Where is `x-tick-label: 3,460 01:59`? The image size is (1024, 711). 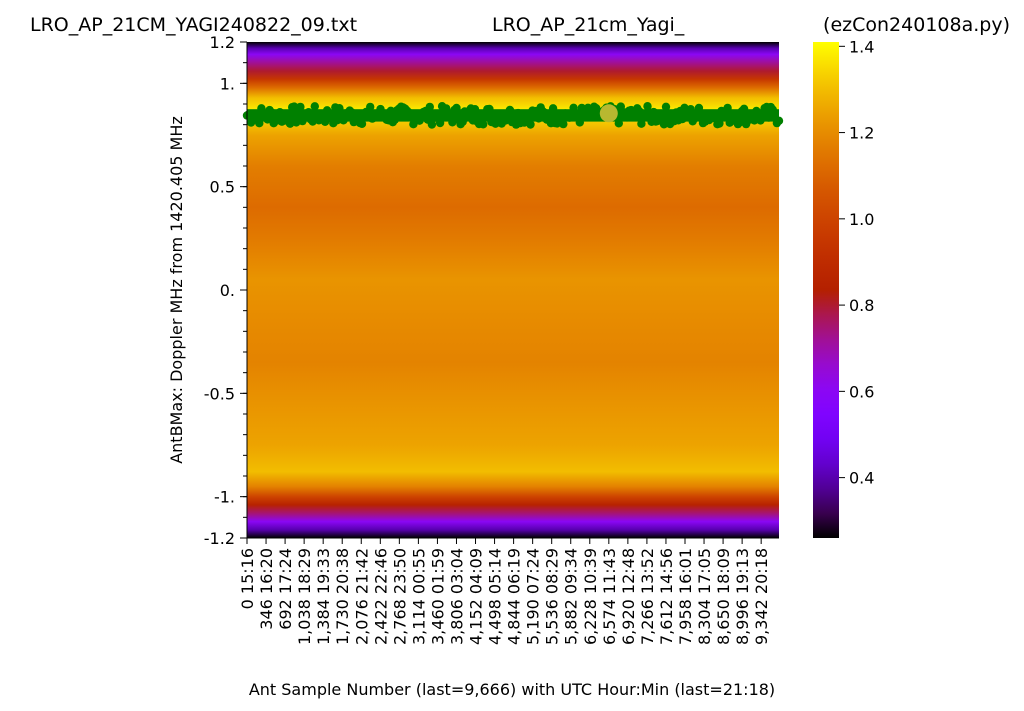 x-tick-label: 3,460 01:59 is located at coordinates (437, 596).